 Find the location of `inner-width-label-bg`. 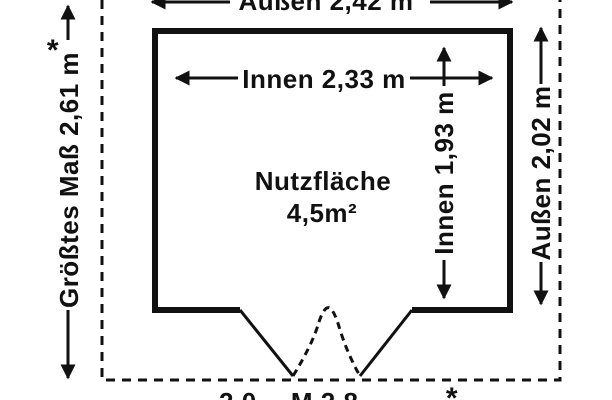

inner-width-label-bg is located at coordinates (324, 78).